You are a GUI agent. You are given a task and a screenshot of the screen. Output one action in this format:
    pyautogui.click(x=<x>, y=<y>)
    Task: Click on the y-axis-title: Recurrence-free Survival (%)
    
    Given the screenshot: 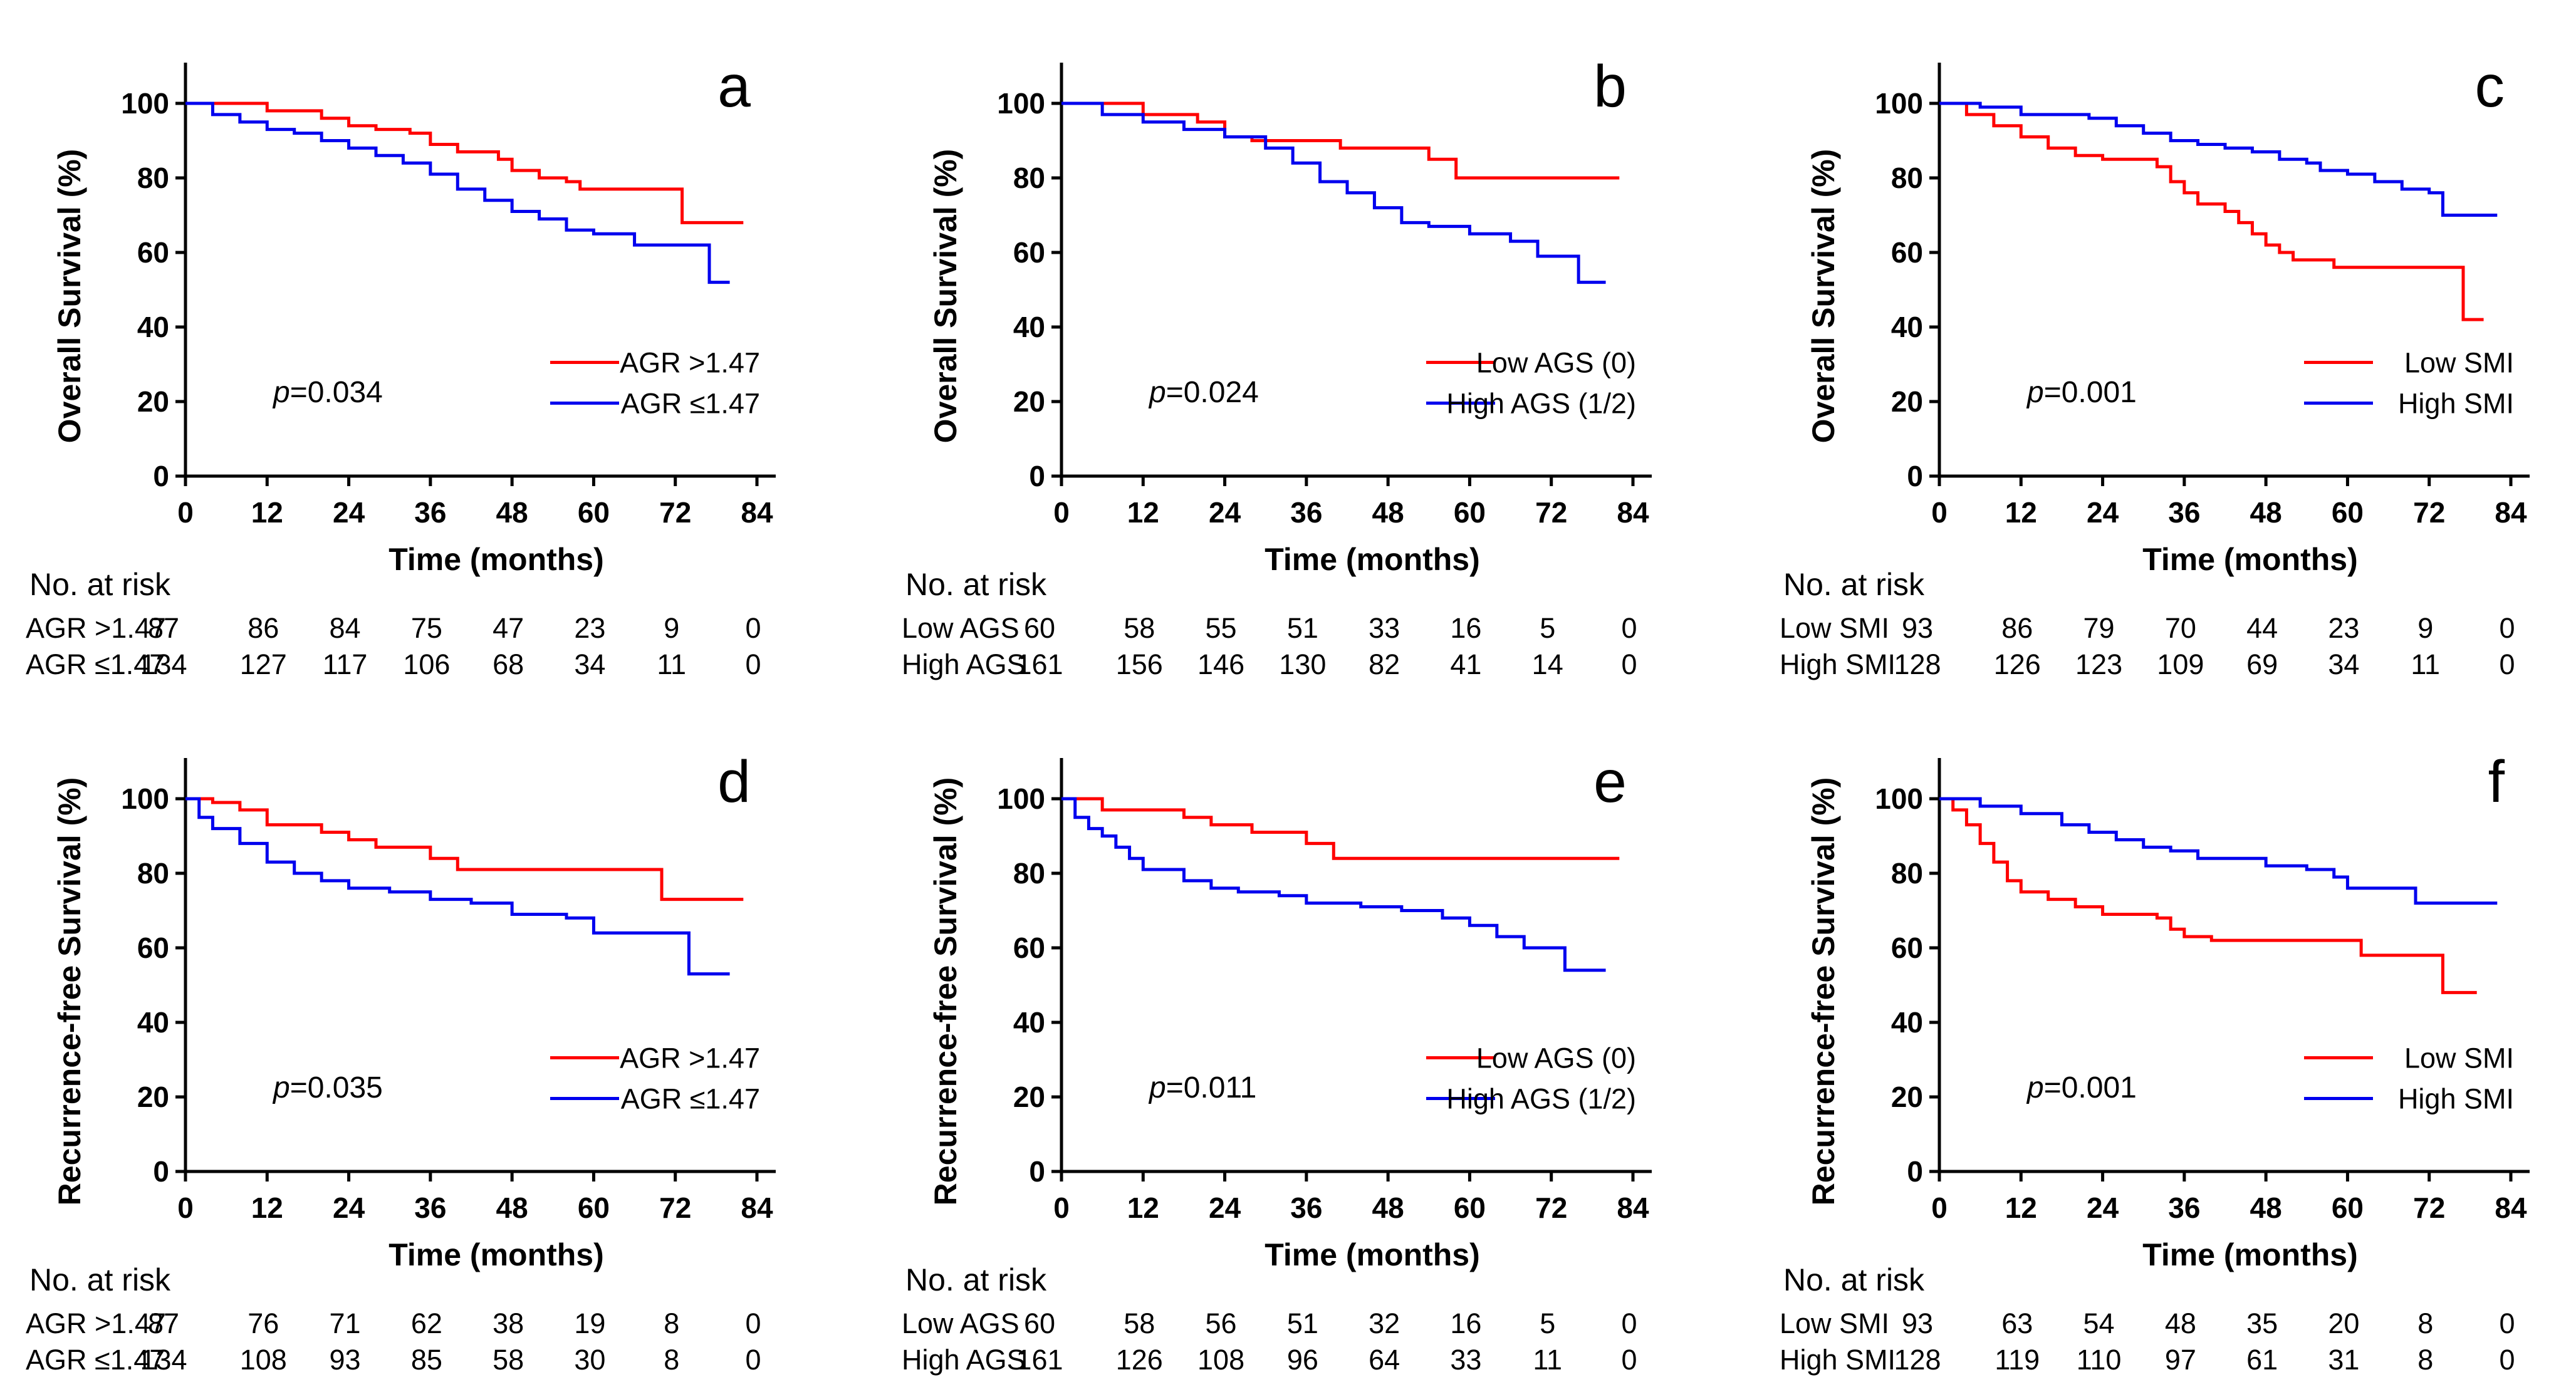 What is the action you would take?
    pyautogui.click(x=1823, y=991)
    